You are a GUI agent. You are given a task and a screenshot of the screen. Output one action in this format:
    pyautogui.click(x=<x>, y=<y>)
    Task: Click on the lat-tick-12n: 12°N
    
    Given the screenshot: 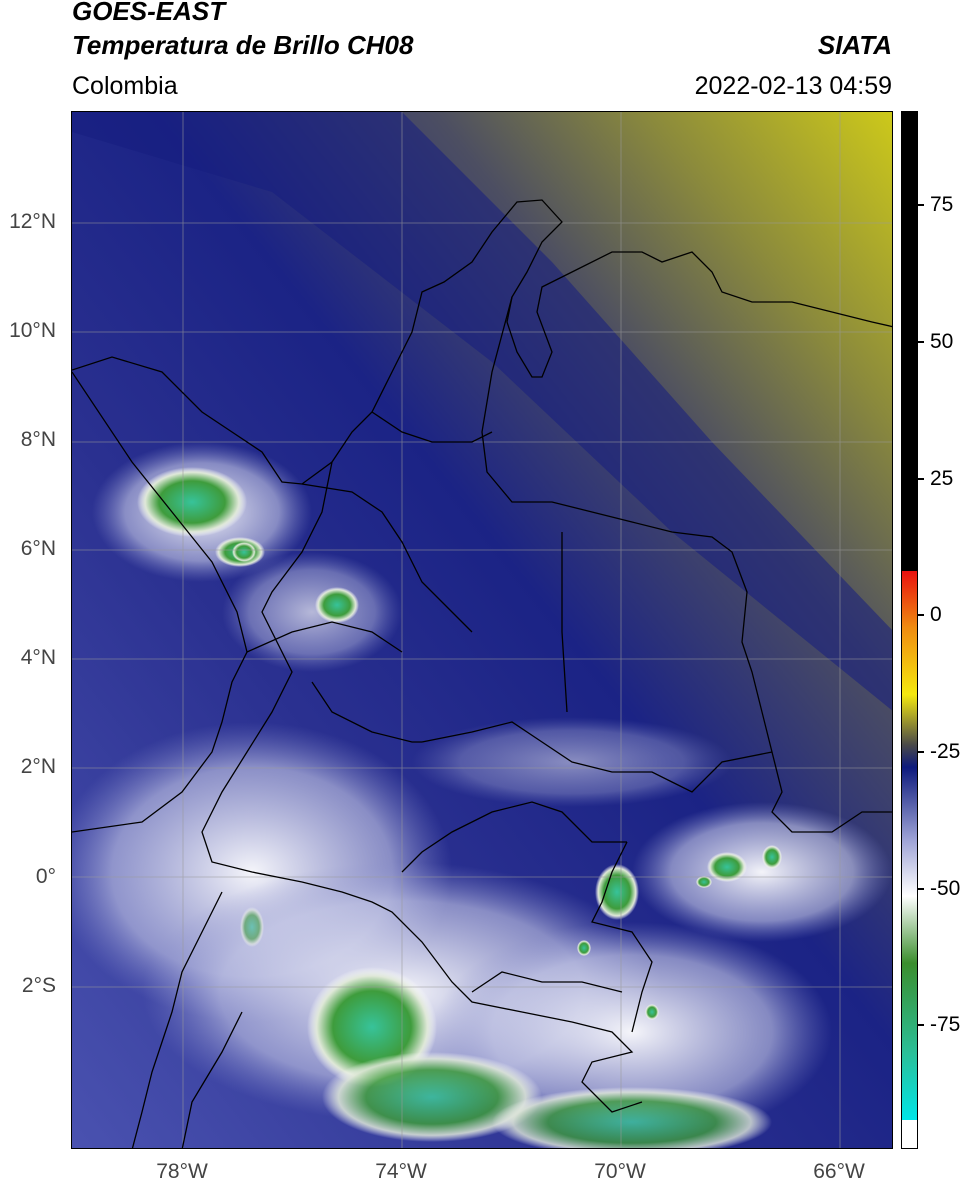 What is the action you would take?
    pyautogui.click(x=32, y=221)
    